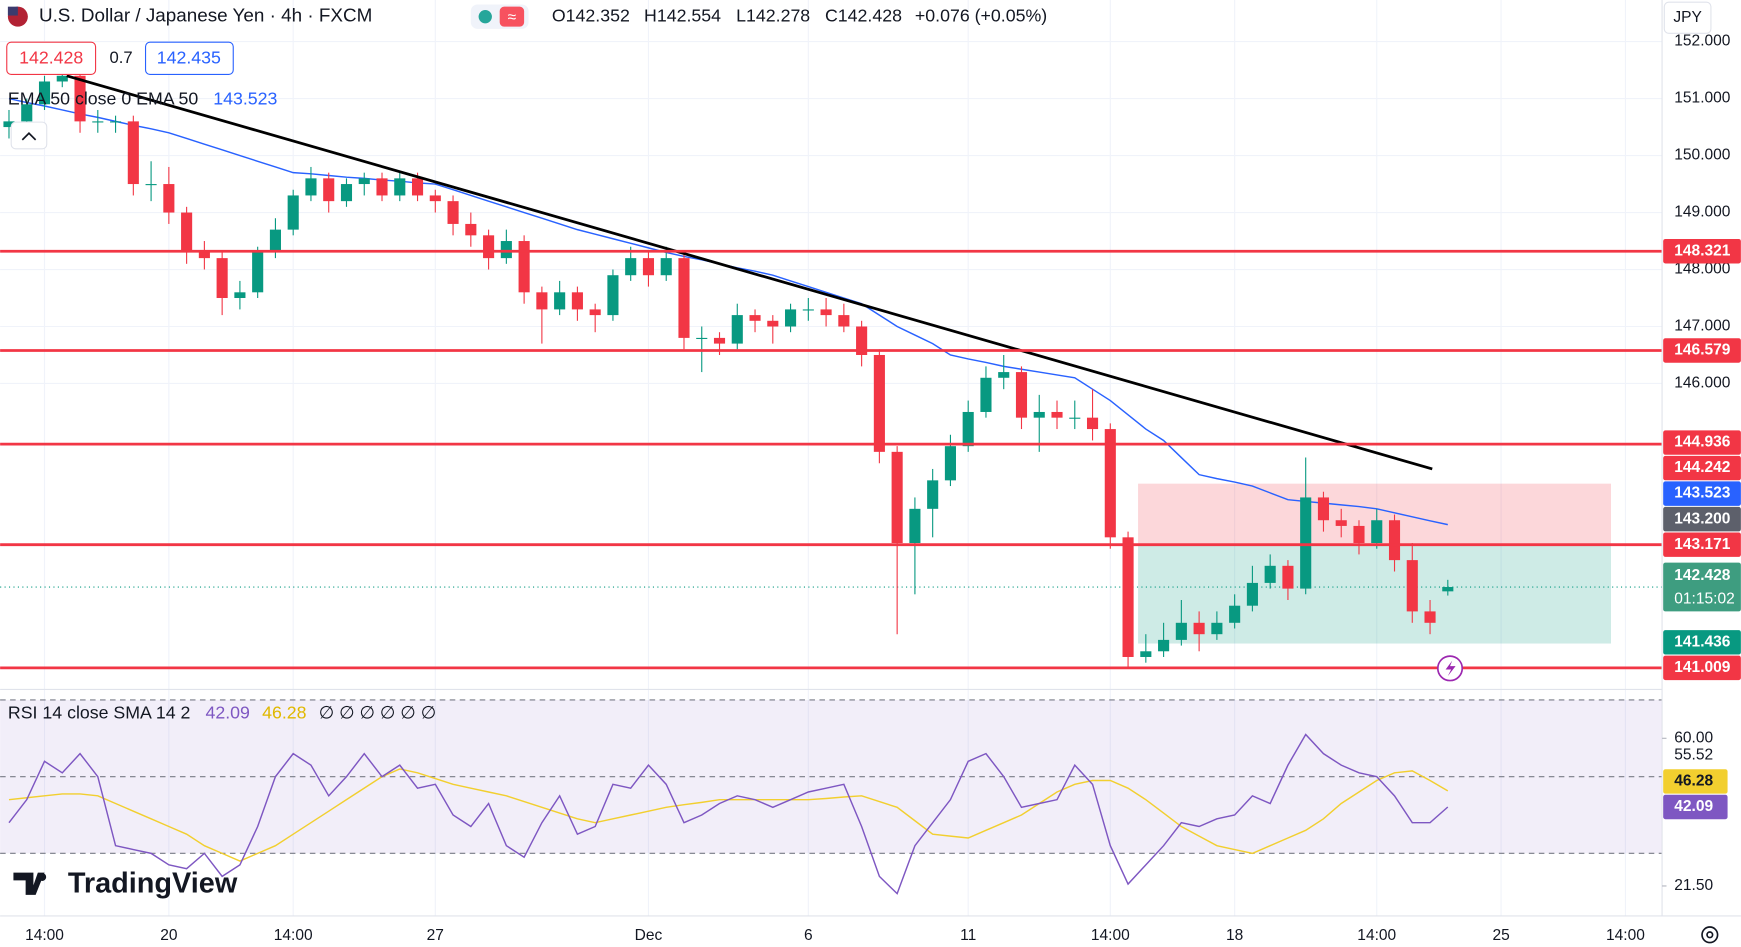 The height and width of the screenshot is (947, 1741). Describe the element at coordinates (169, 935) in the screenshot. I see `x-tick-label: 20` at that location.